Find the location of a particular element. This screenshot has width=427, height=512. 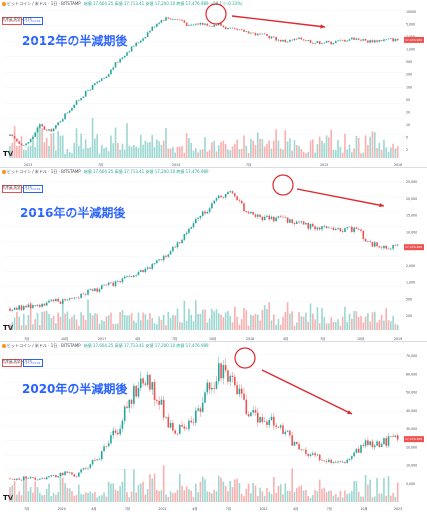

last-price-tag is located at coordinates (414, 439).